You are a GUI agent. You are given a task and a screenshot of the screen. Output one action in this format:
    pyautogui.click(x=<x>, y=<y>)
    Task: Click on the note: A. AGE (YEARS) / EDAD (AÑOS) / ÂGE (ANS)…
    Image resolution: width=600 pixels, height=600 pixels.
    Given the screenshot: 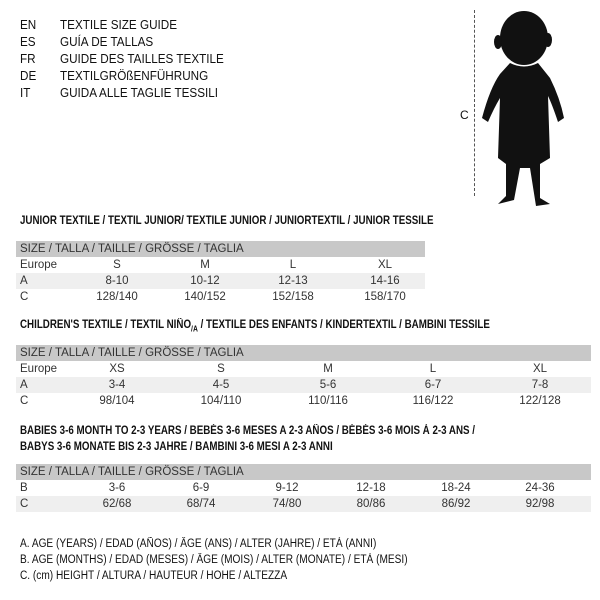 What is the action you would take?
    pyautogui.click(x=198, y=544)
    